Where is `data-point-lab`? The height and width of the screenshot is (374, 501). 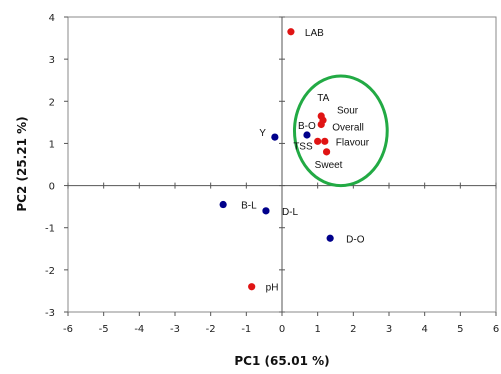 data-point-lab is located at coordinates (291, 32).